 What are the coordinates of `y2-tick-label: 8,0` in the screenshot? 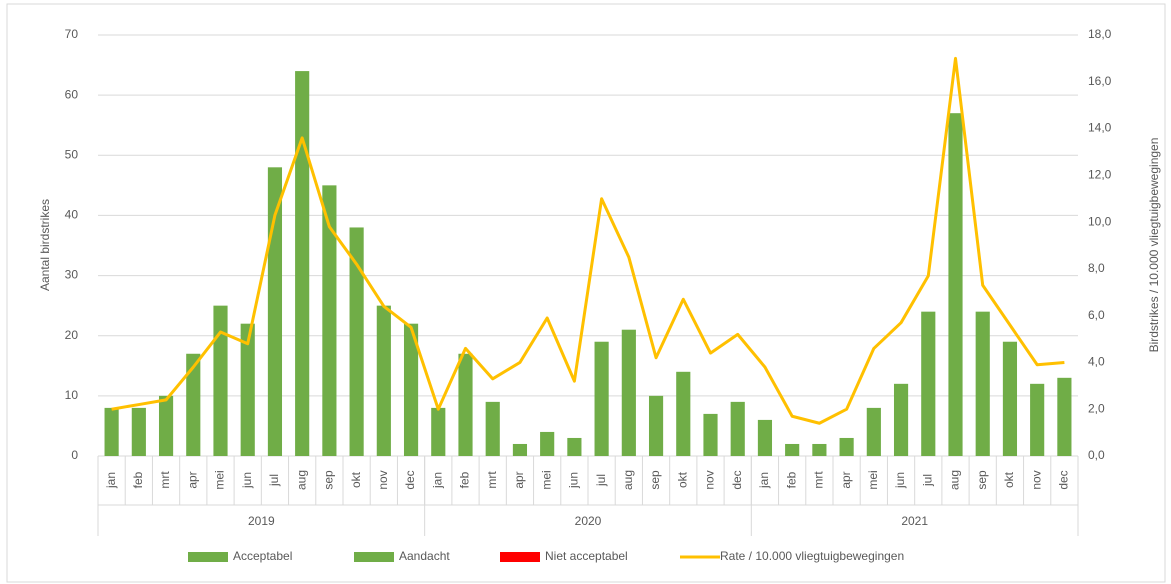 It's located at (1096, 268).